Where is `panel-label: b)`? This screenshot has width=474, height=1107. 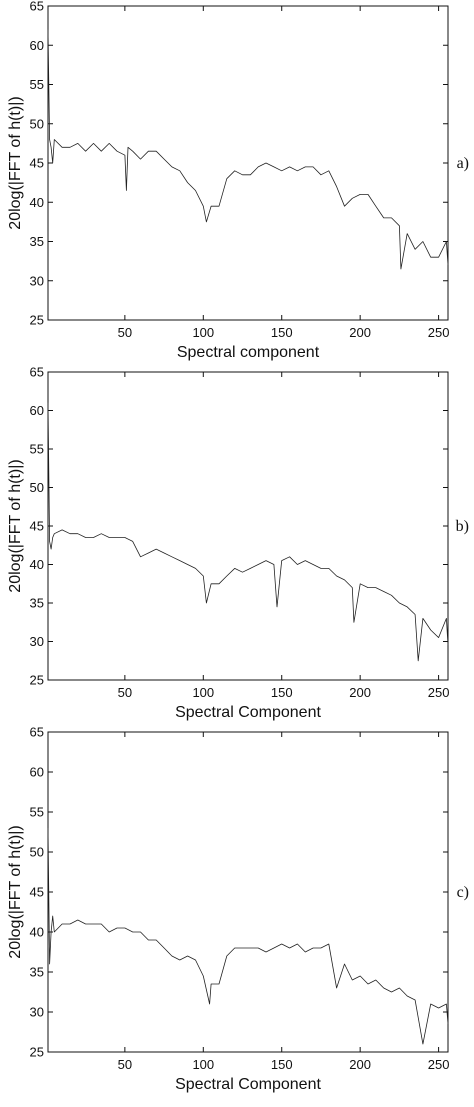 panel-label: b) is located at coordinates (462, 526).